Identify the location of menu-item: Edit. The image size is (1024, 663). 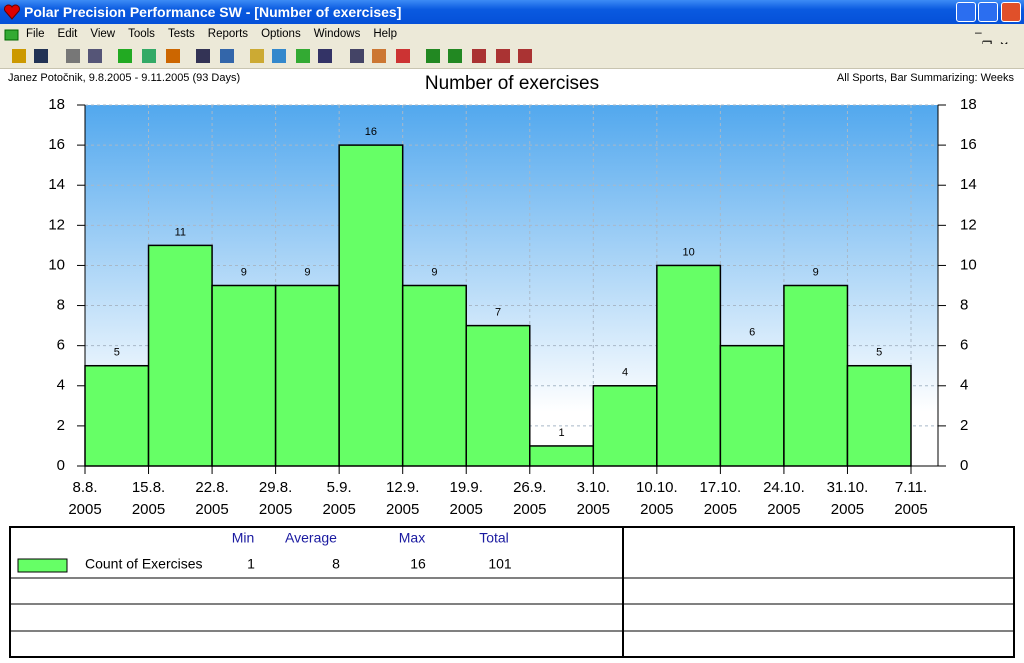
(67, 34).